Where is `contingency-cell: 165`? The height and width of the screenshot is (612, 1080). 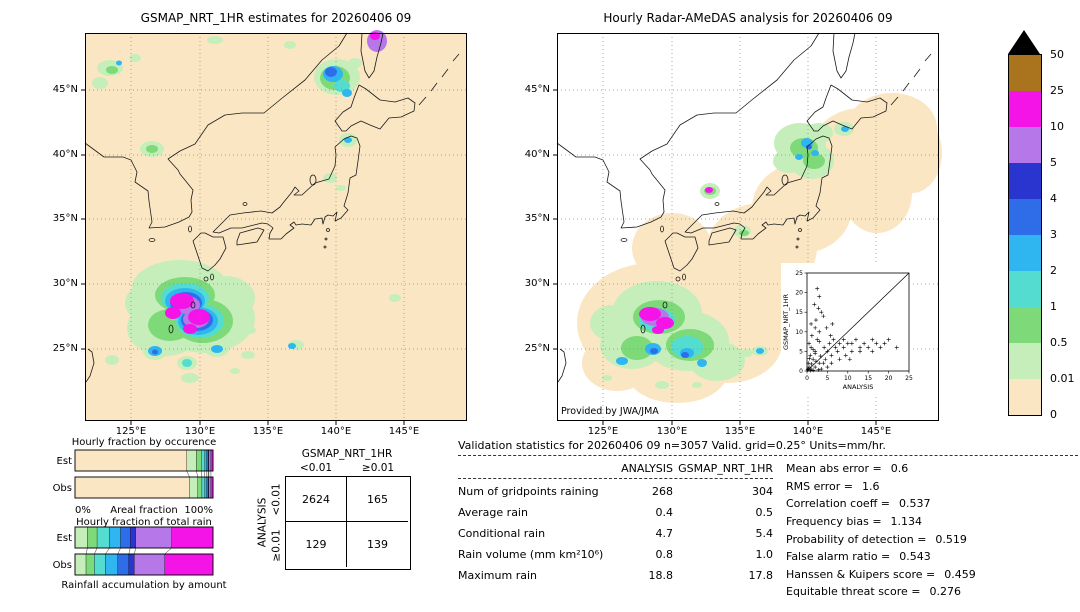 contingency-cell: 165 is located at coordinates (377, 499).